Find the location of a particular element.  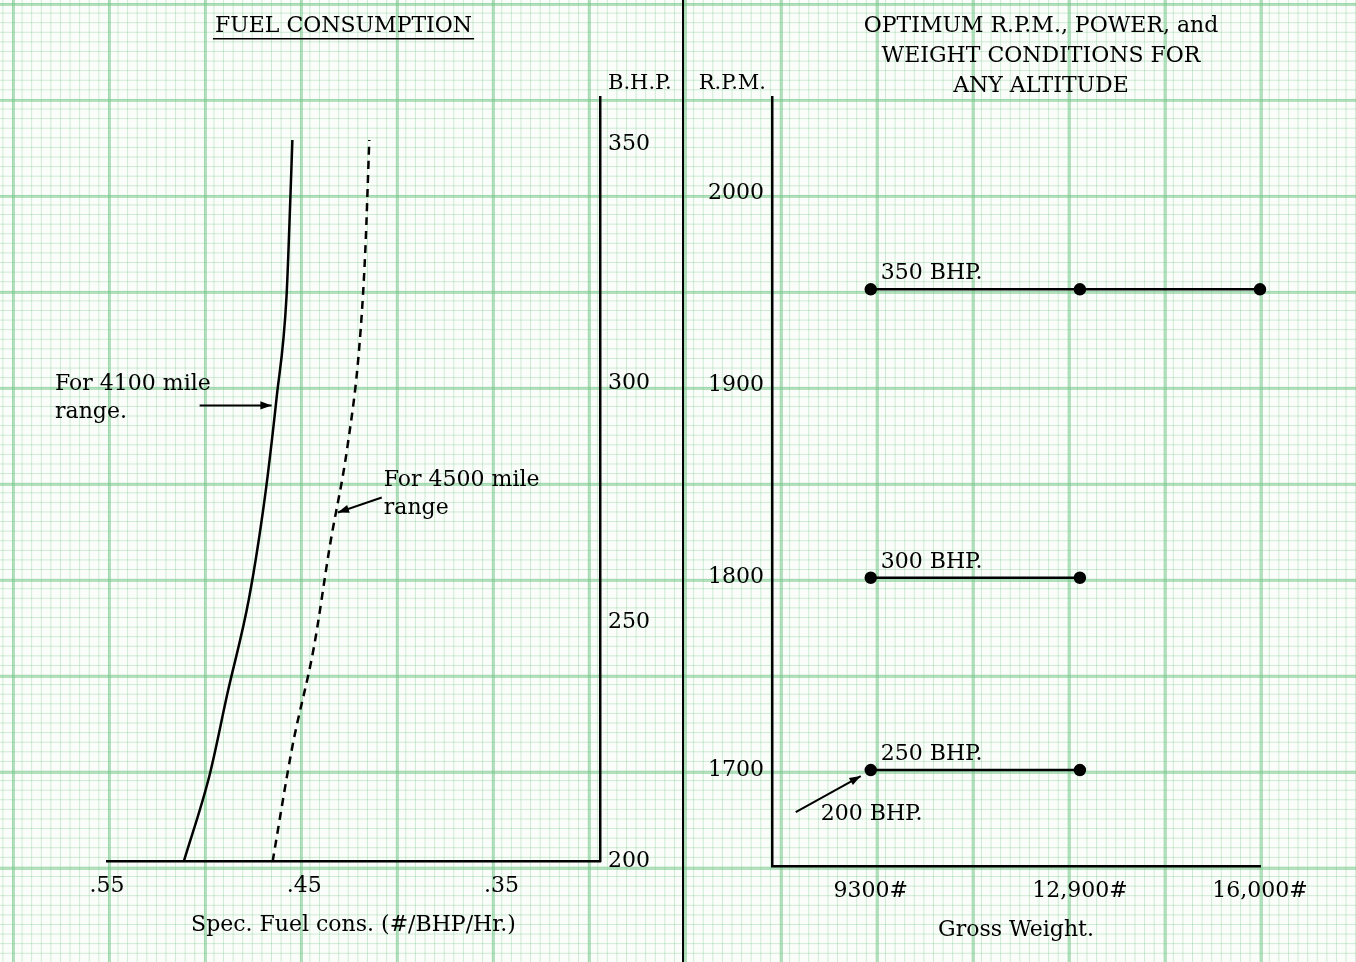

series-label: 300 BHP. is located at coordinates (931, 560).